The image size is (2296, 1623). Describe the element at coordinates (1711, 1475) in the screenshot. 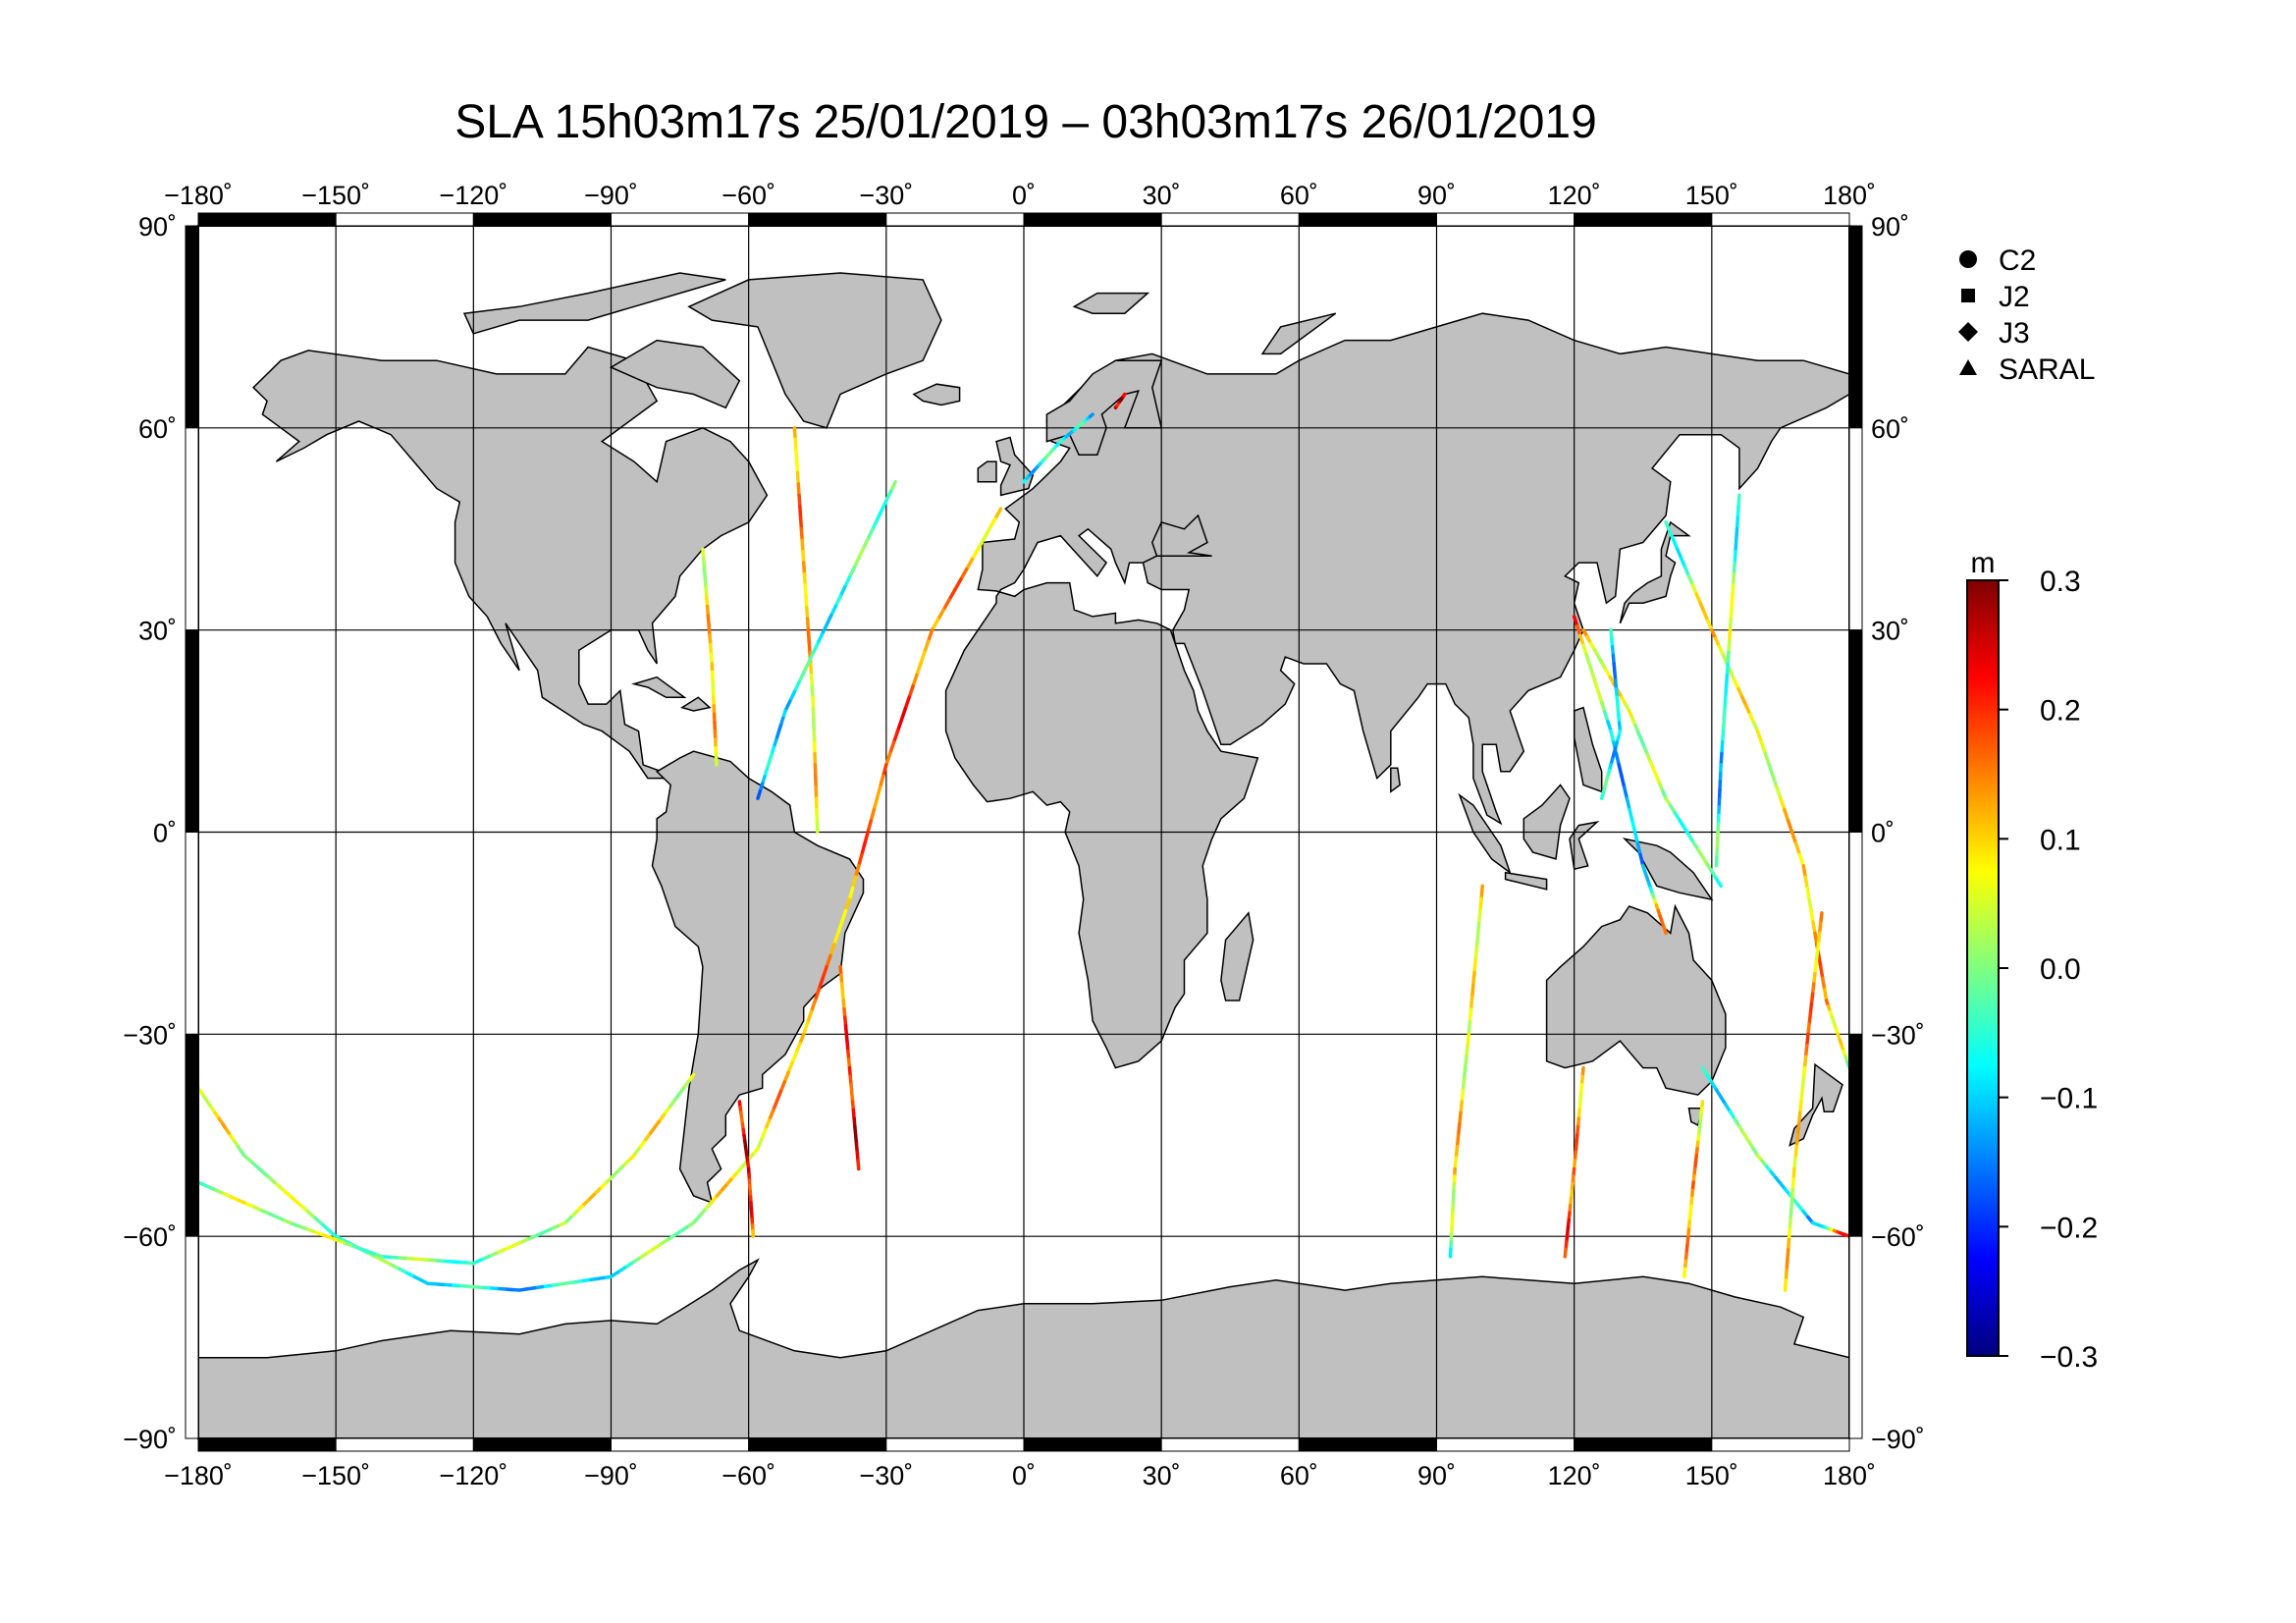

I see `lon-tick-label-bottom: 150˚` at that location.